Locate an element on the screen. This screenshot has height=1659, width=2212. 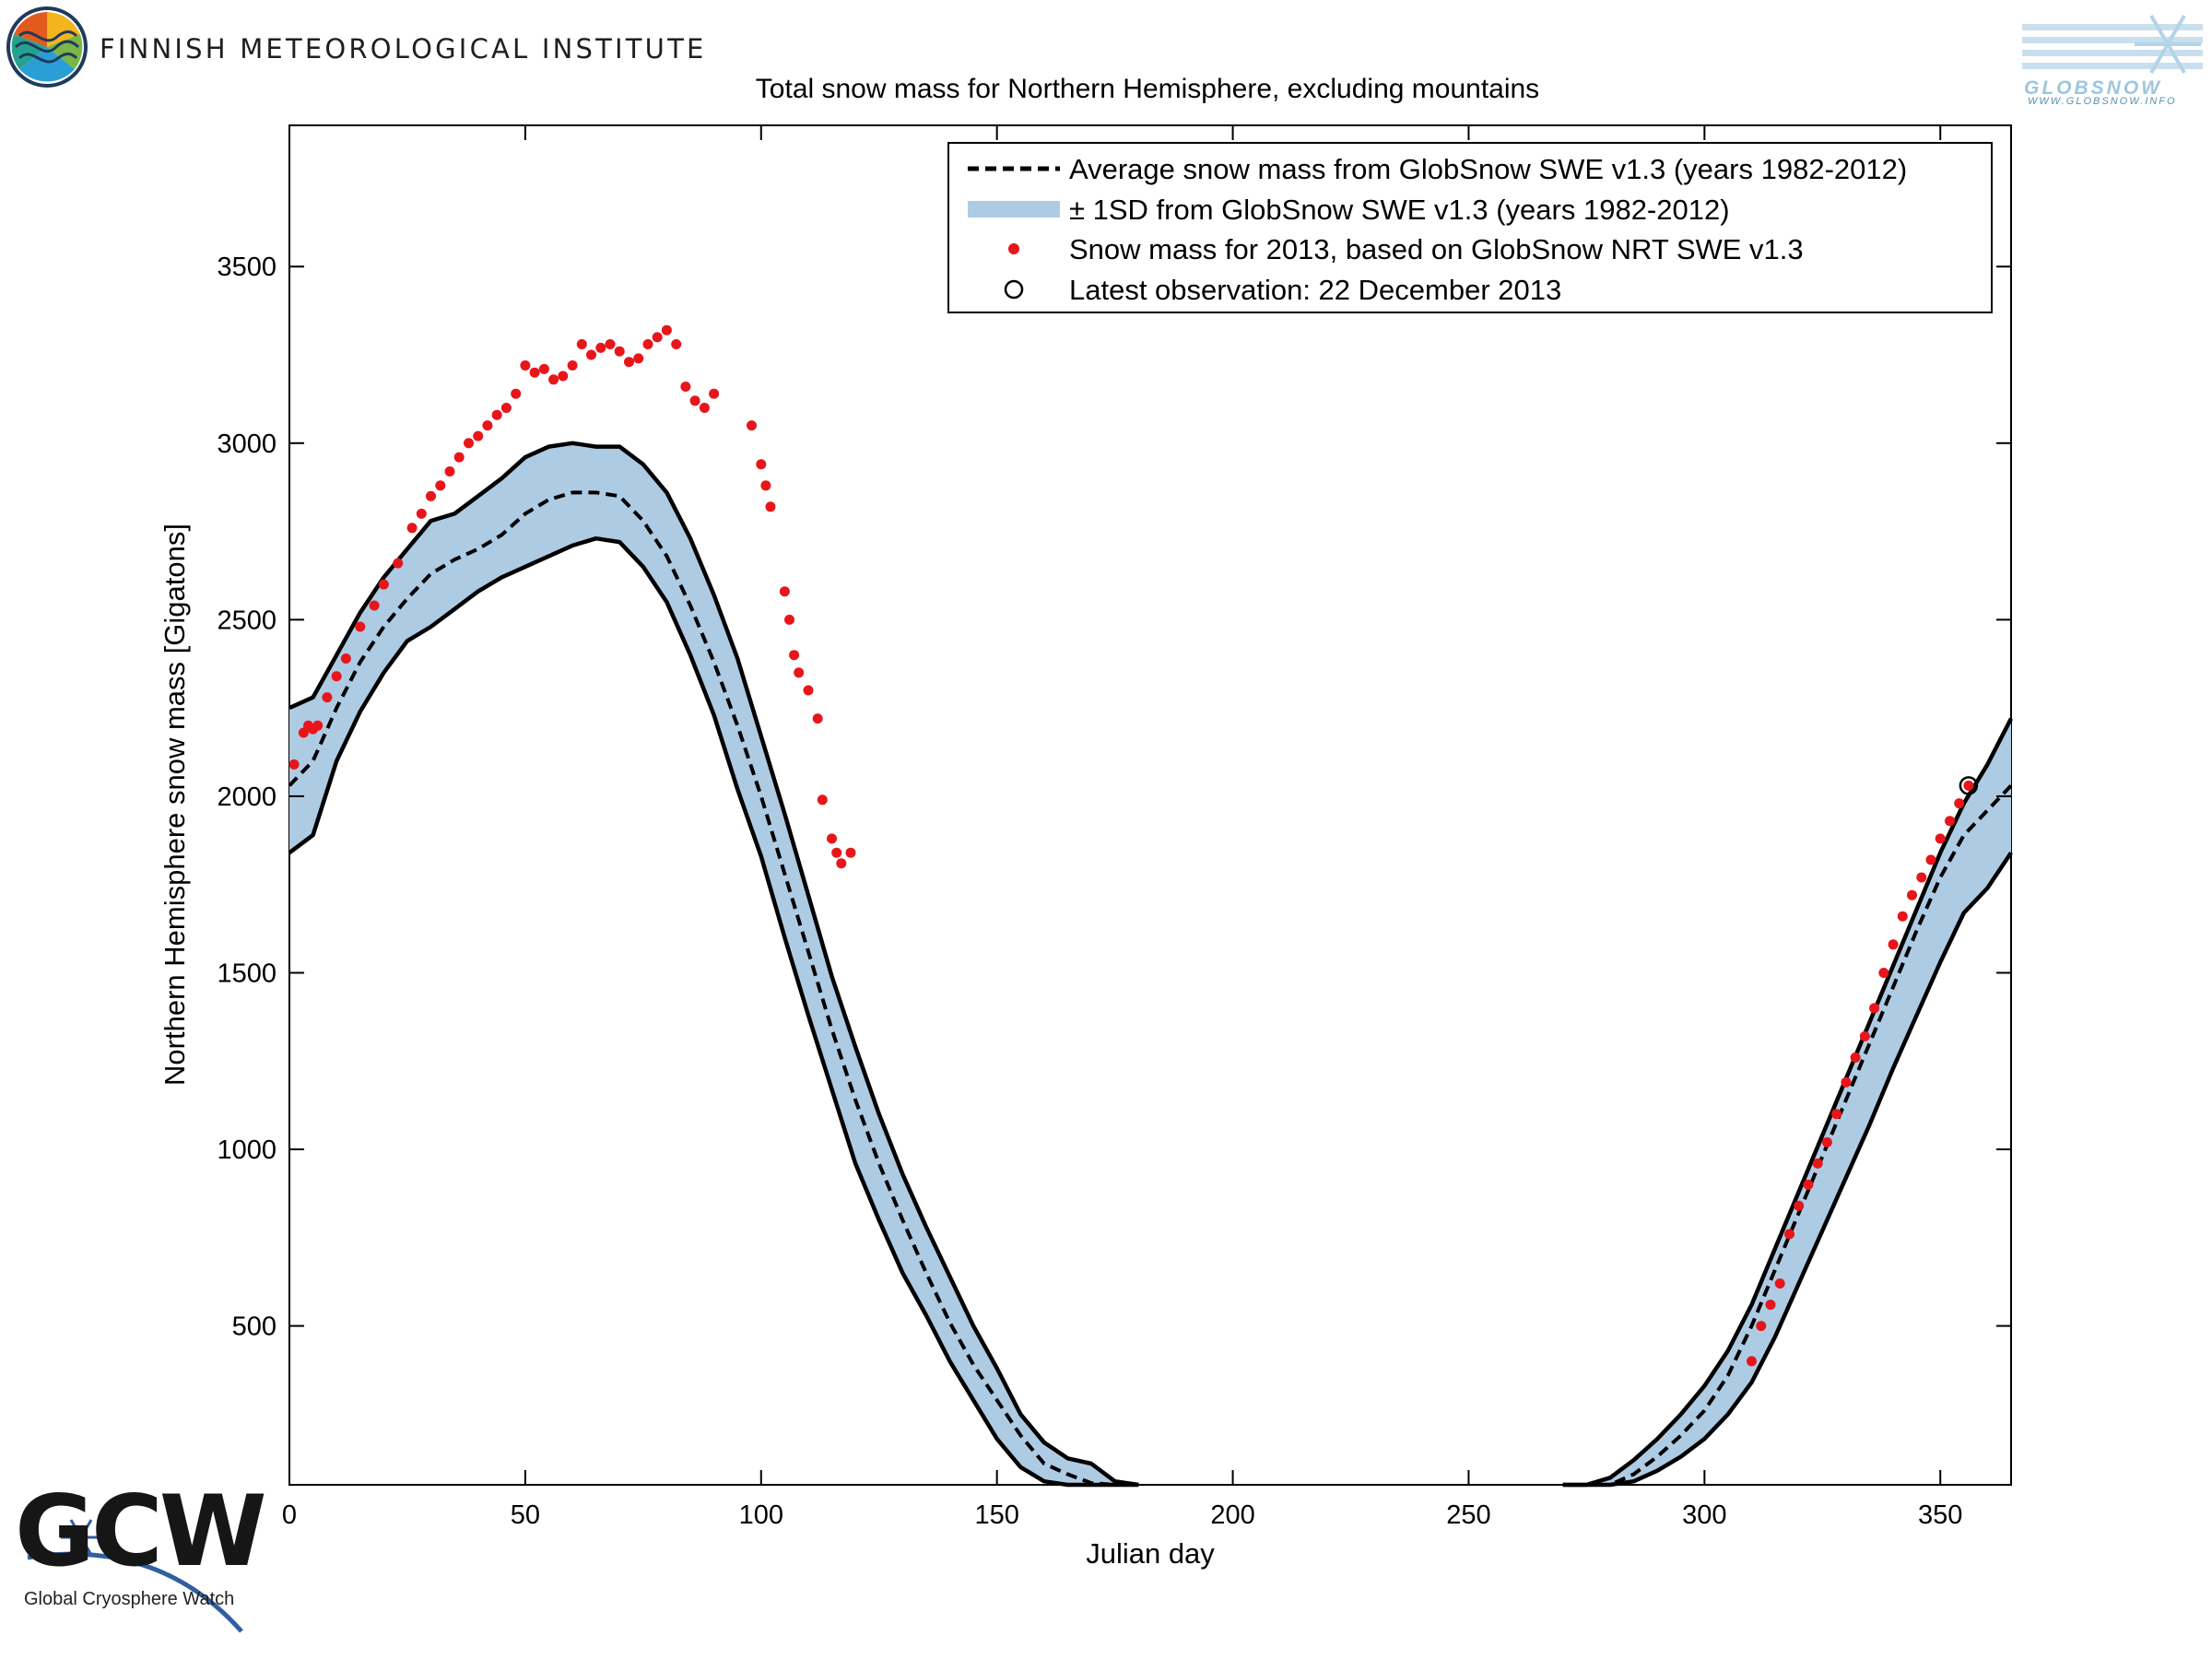
globsnow-url: WWW.GLOBSNOW.INFO is located at coordinates (2102, 101).